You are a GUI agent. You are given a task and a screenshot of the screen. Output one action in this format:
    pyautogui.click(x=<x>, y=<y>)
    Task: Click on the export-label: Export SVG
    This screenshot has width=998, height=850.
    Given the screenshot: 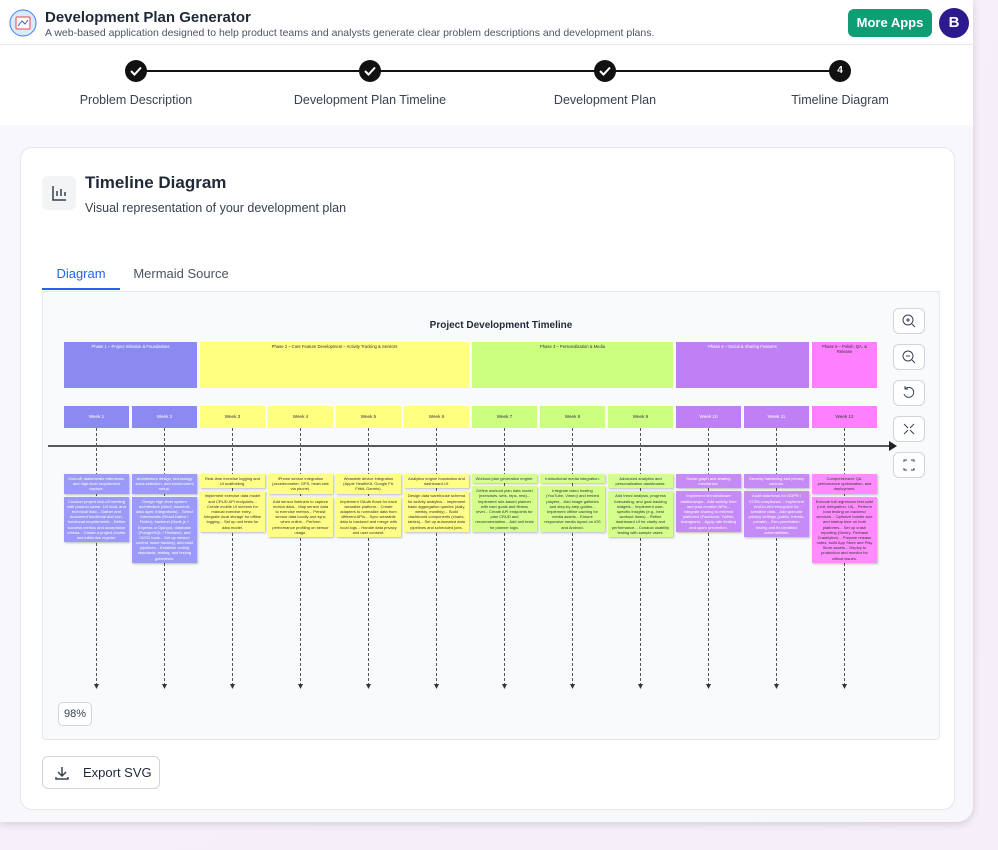 What is the action you would take?
    pyautogui.click(x=117, y=772)
    